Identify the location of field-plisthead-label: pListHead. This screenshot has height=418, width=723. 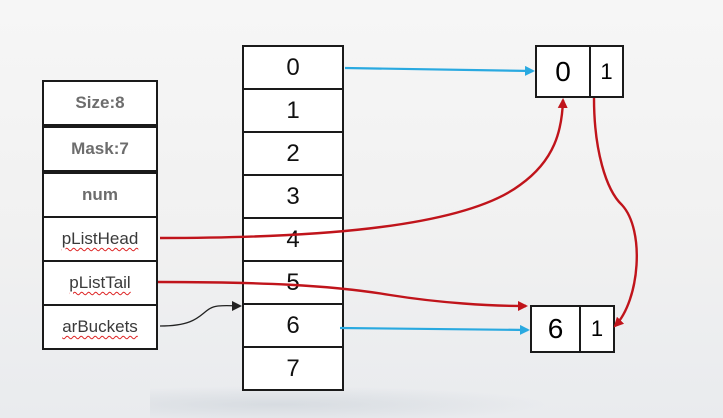
(100, 238).